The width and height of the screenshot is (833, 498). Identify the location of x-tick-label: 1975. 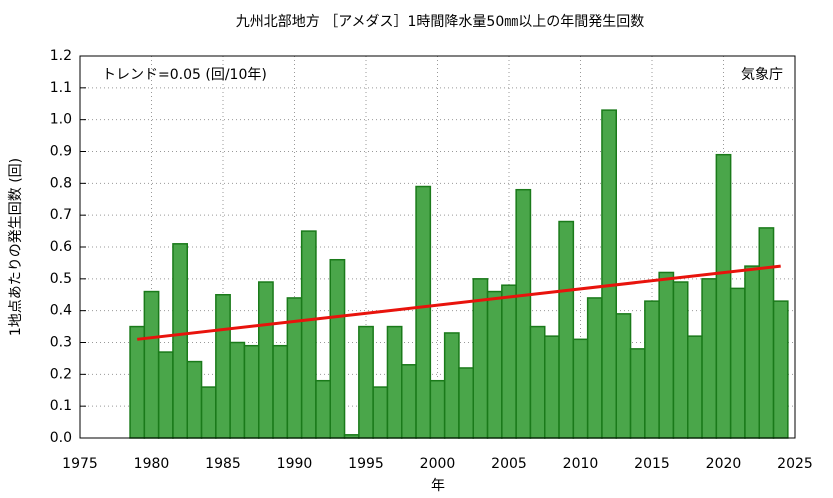
(80, 464).